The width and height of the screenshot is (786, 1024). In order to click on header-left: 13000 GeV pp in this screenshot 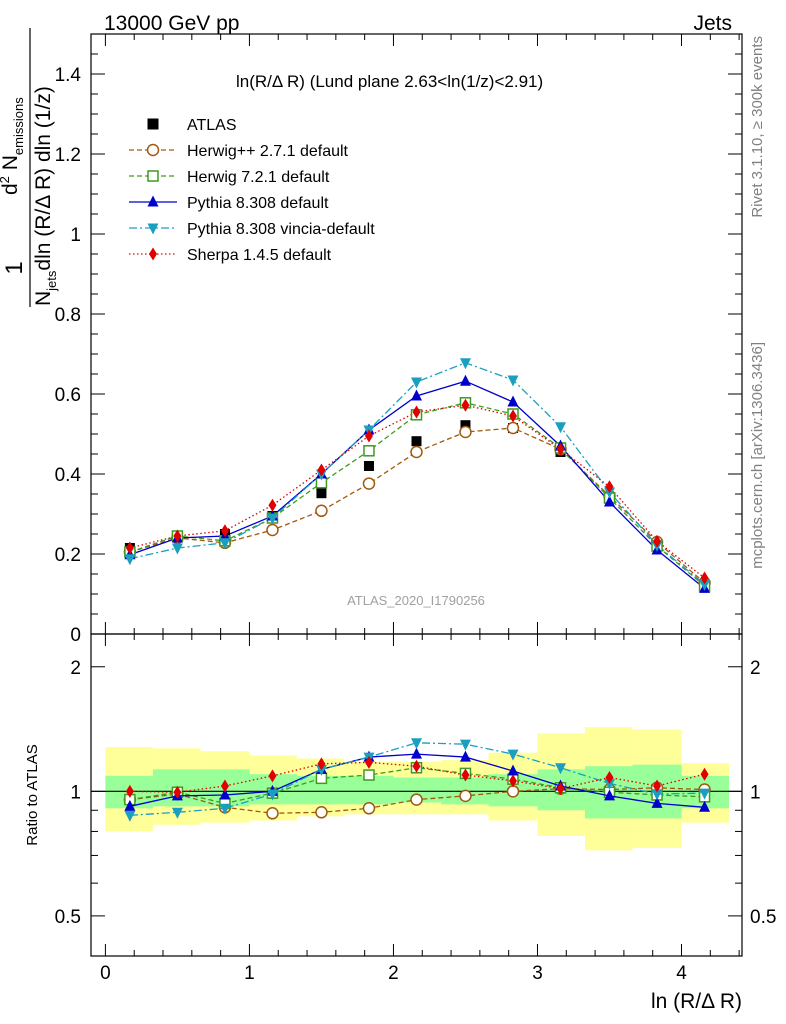, I will do `click(171, 23)`.